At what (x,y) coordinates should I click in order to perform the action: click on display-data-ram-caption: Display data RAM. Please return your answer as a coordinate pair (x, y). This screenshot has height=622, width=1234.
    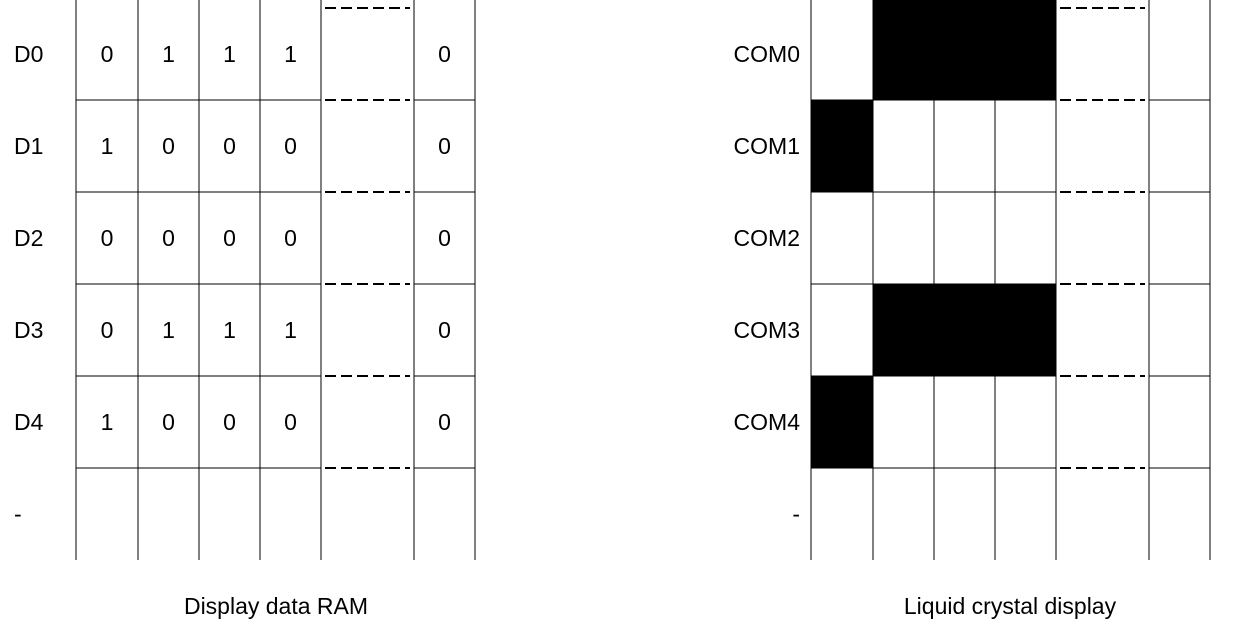
    Looking at the image, I should click on (276, 606).